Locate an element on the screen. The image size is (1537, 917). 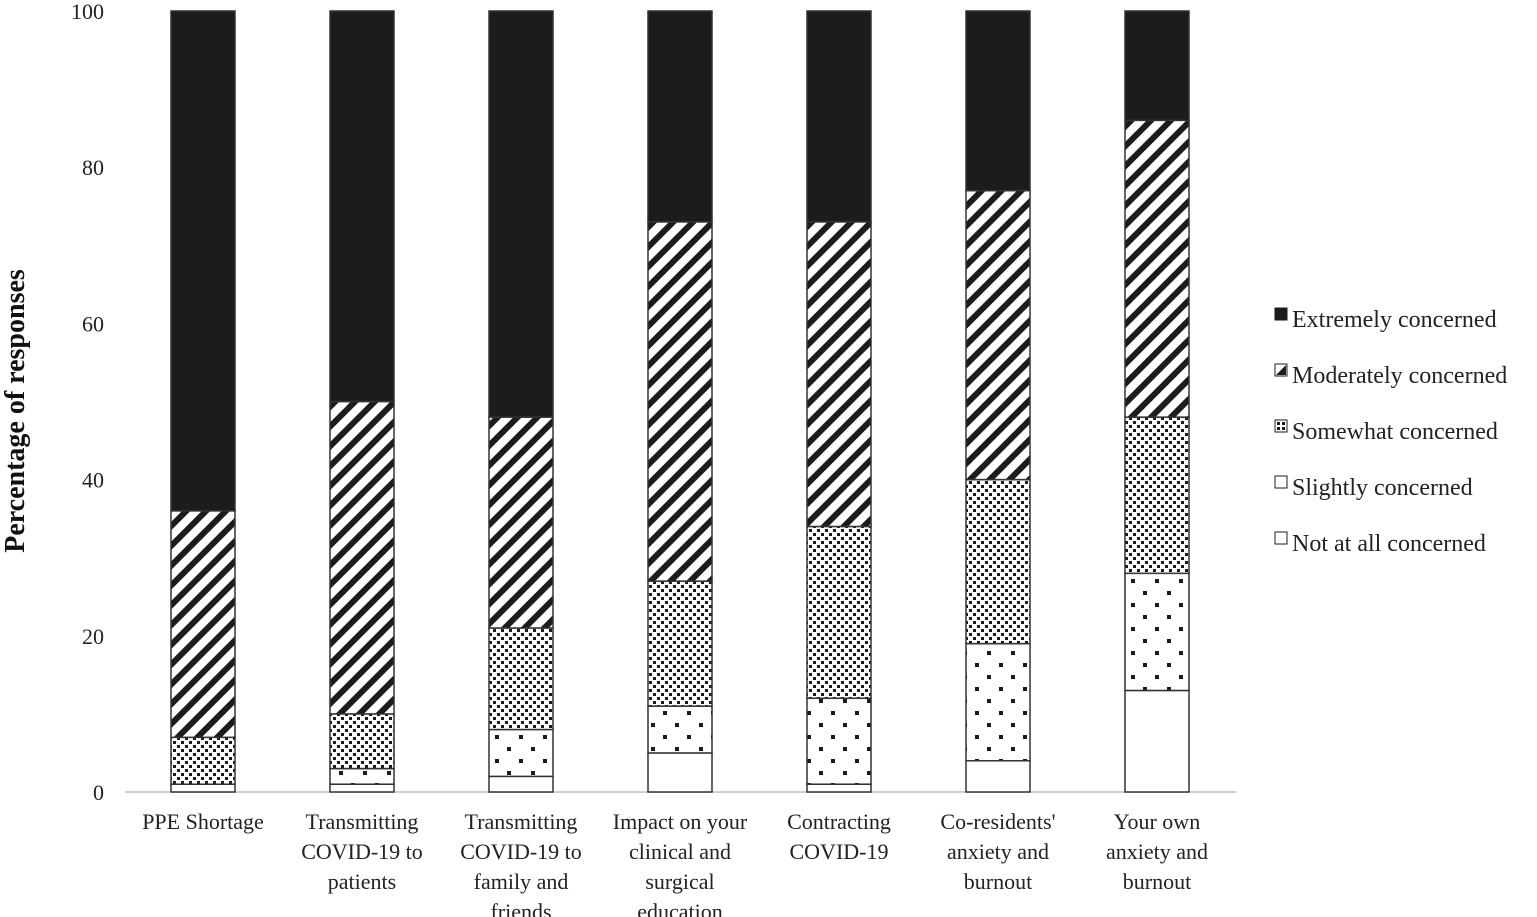
y-tick-label: 40 is located at coordinates (93, 480).